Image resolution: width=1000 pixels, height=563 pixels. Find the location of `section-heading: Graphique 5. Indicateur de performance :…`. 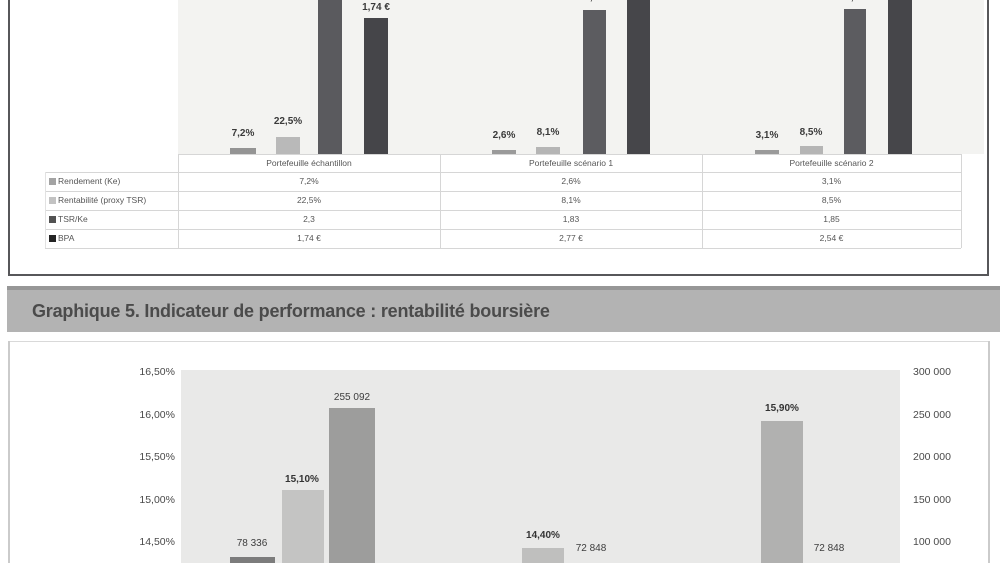

section-heading: Graphique 5. Indicateur de performance :… is located at coordinates (503, 309).